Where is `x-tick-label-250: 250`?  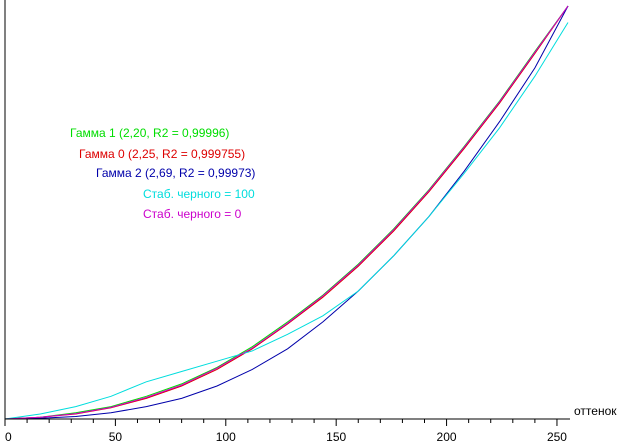 x-tick-label-250: 250 is located at coordinates (557, 437).